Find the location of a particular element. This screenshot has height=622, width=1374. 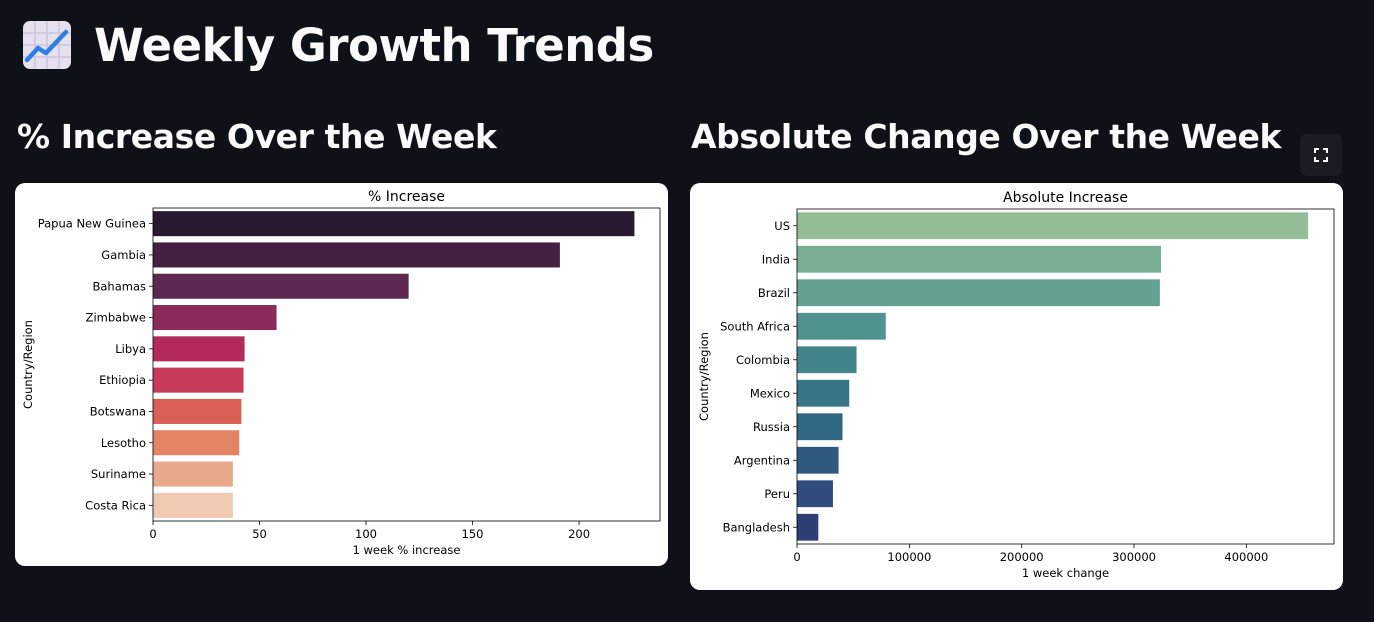

pct-x-axis-label: 1 week % increase is located at coordinates (407, 550).